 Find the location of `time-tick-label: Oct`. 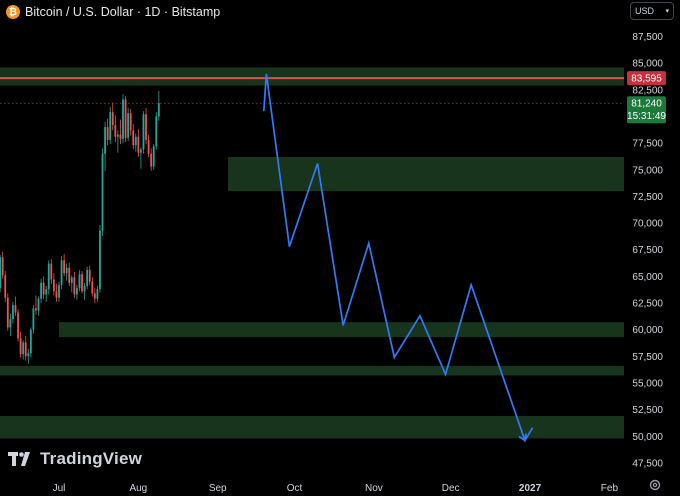

time-tick-label: Oct is located at coordinates (295, 488).